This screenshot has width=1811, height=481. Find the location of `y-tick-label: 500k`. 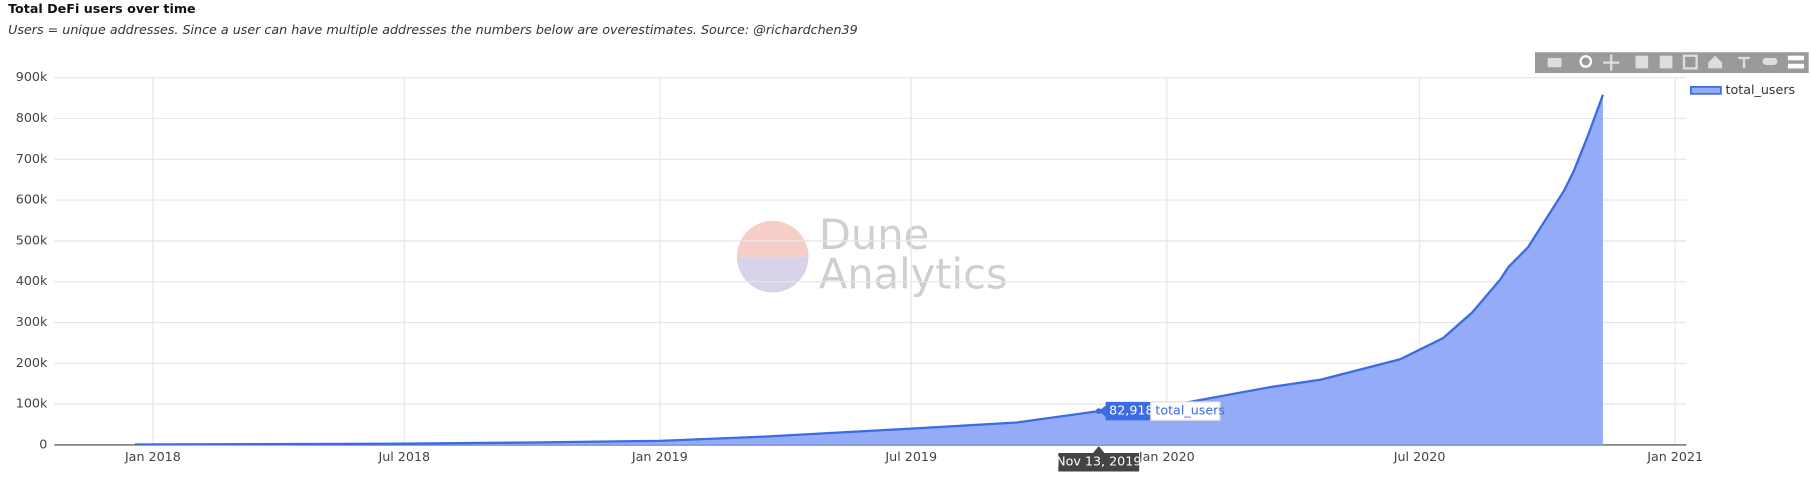

y-tick-label: 500k is located at coordinates (32, 239).